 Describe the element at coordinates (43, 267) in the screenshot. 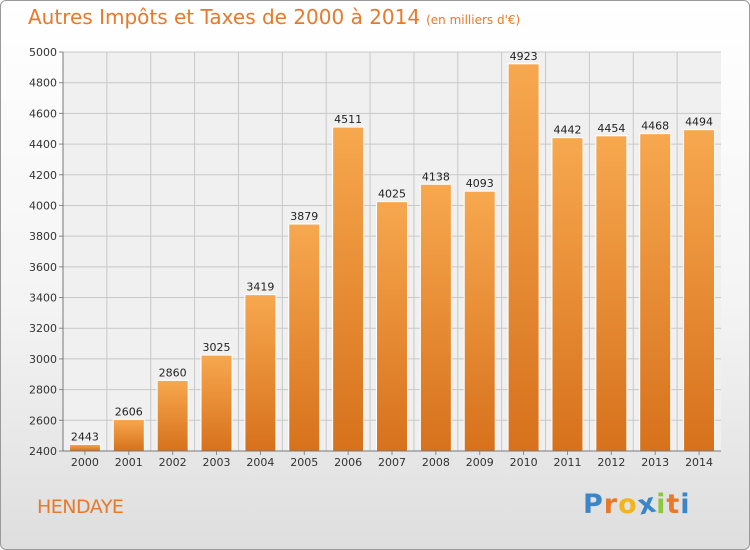

I see `y-tick-label: 3600` at that location.